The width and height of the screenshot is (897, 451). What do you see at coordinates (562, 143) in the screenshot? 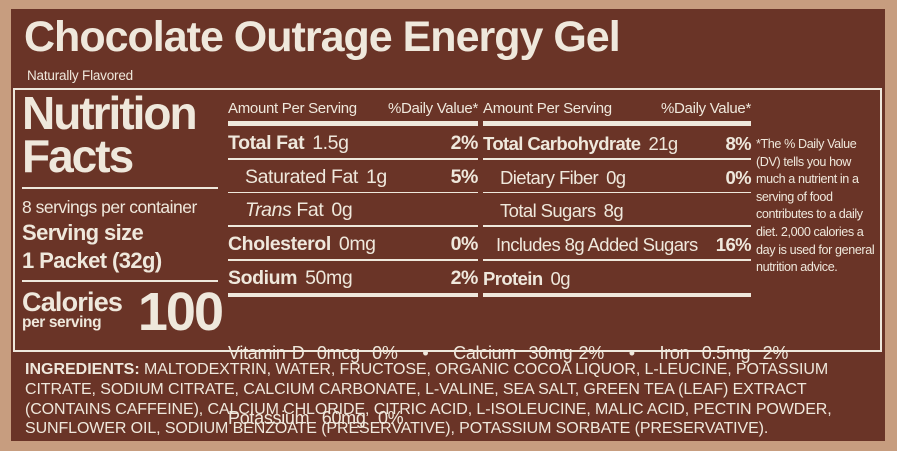
I see `nutrient-name: Total Carbohydrate` at bounding box center [562, 143].